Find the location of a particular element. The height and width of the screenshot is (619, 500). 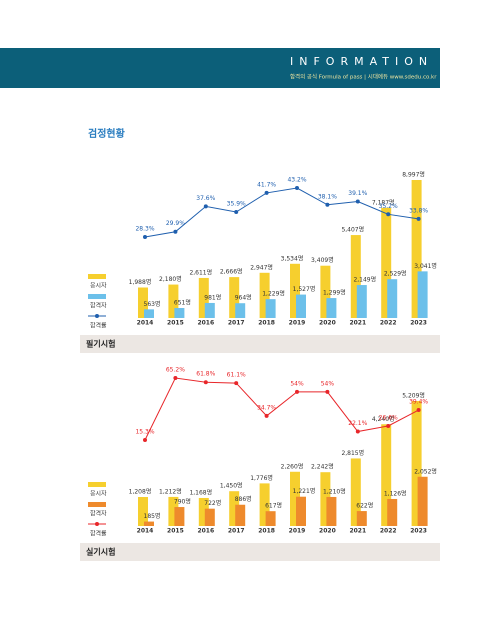

value-label: 1,212명 is located at coordinates (170, 491).